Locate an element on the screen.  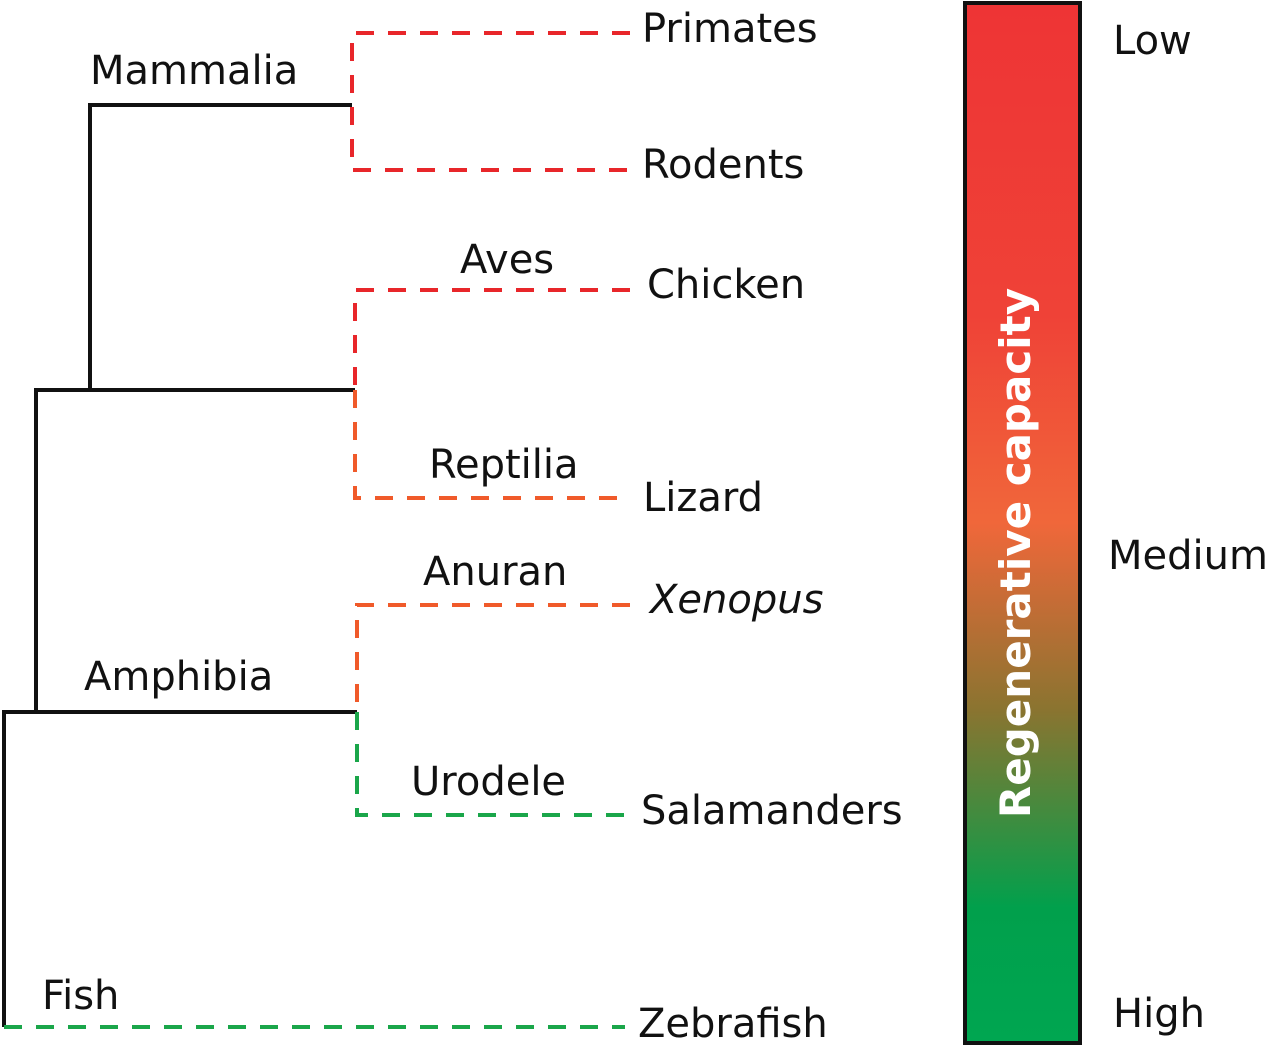
species-chicken: Chicken is located at coordinates (726, 285).